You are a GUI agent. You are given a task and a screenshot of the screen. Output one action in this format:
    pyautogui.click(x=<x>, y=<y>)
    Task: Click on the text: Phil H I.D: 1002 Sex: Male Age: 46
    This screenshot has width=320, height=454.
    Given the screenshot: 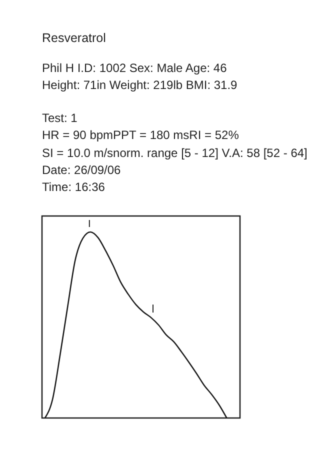 What is the action you would take?
    pyautogui.click(x=135, y=68)
    